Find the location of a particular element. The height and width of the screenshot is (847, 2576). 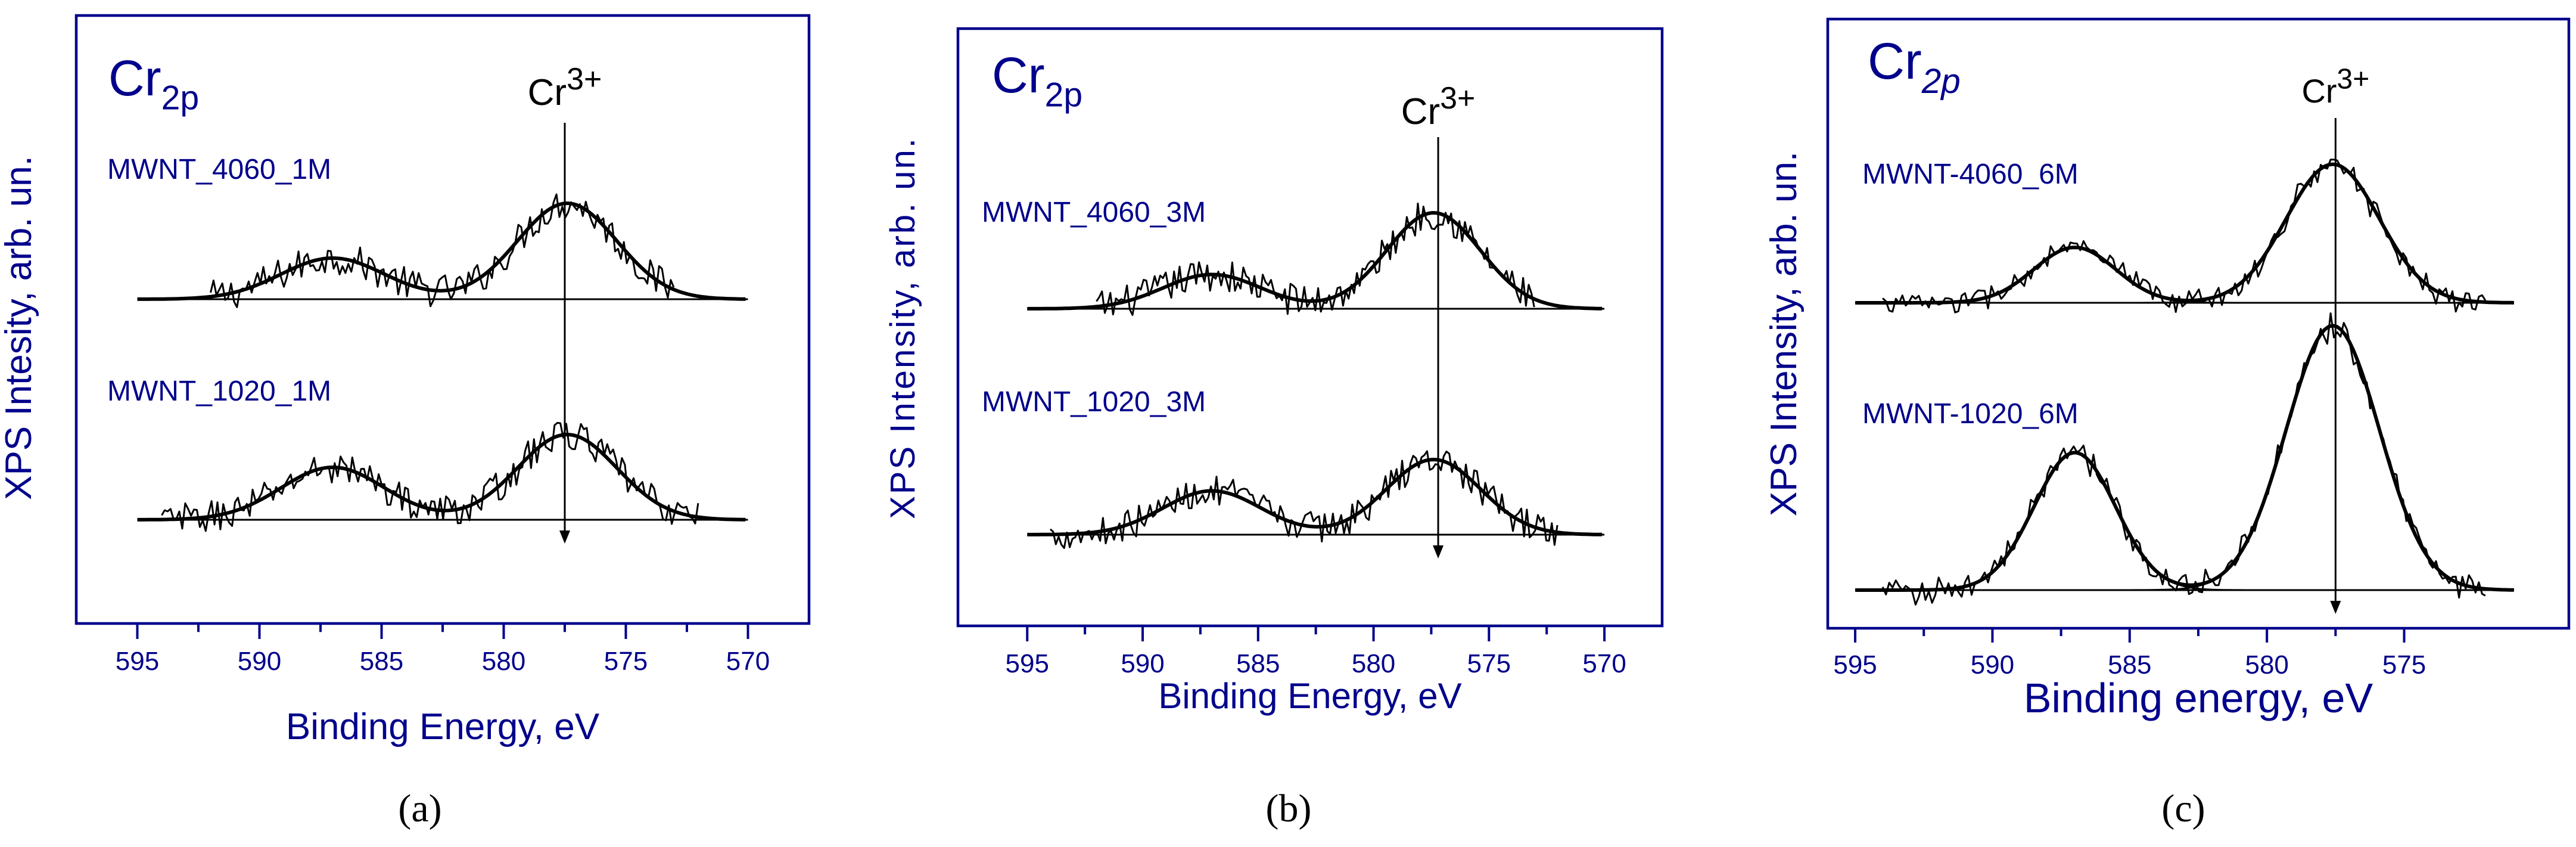

series-label: MWNT-1020_6M is located at coordinates (1970, 414).